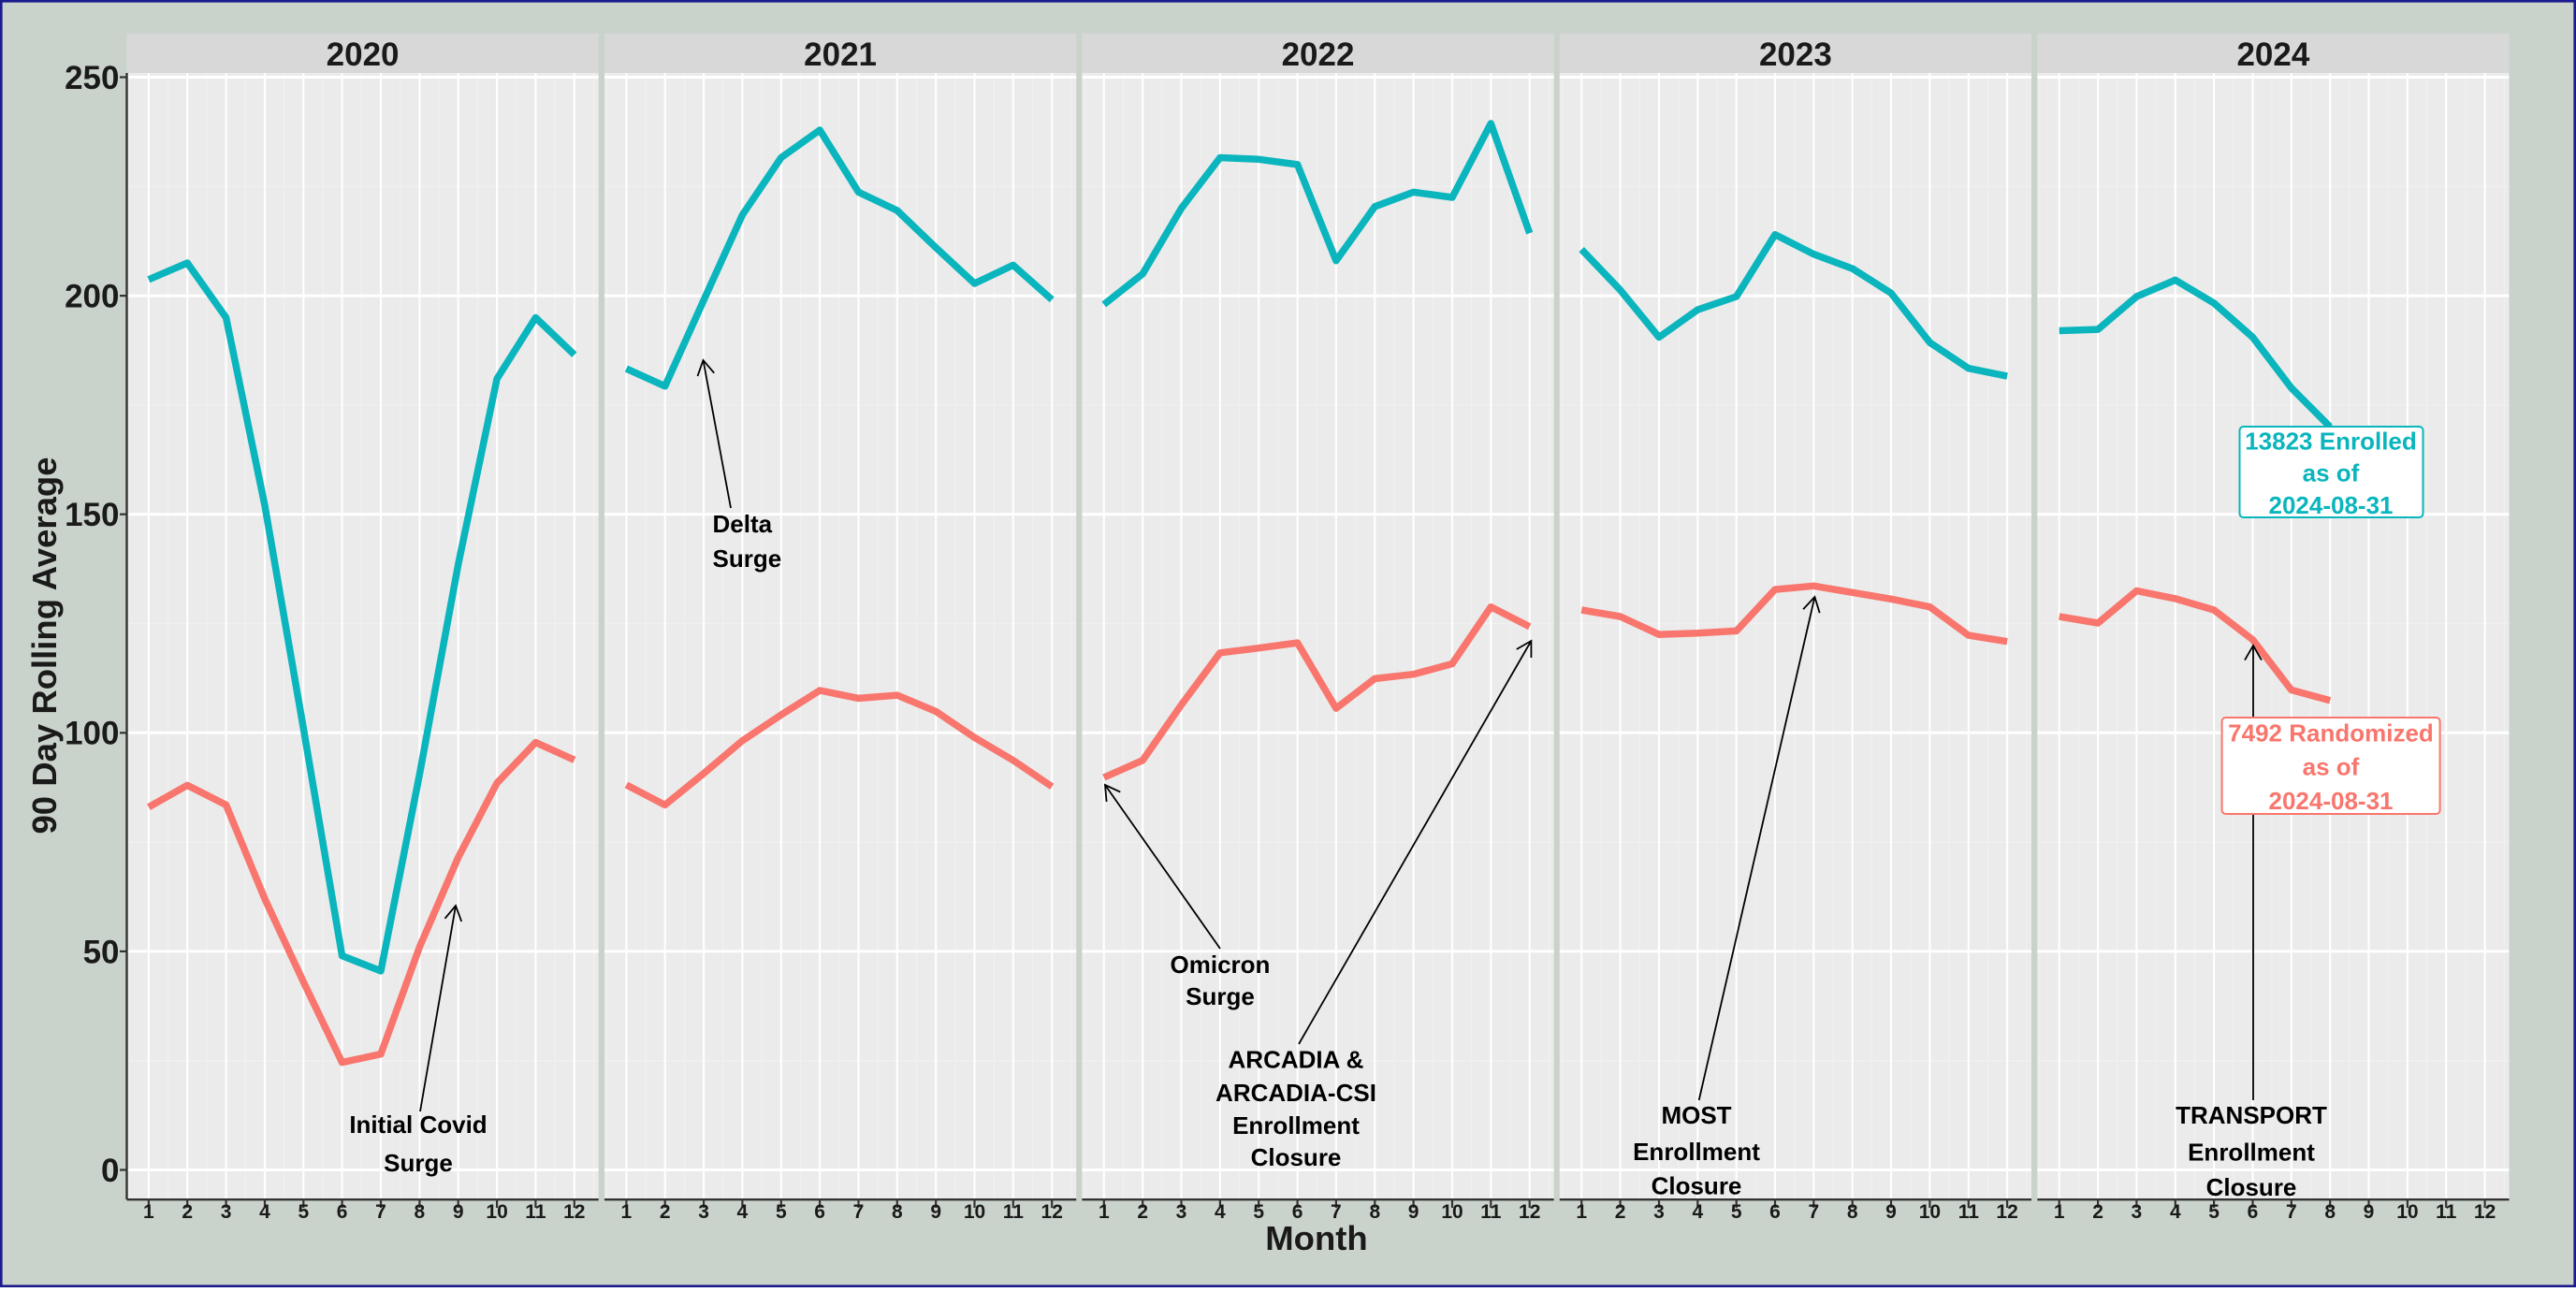 Image resolution: width=2576 pixels, height=1292 pixels. What do you see at coordinates (110, 1171) in the screenshot?
I see `svg-text: 0` at bounding box center [110, 1171].